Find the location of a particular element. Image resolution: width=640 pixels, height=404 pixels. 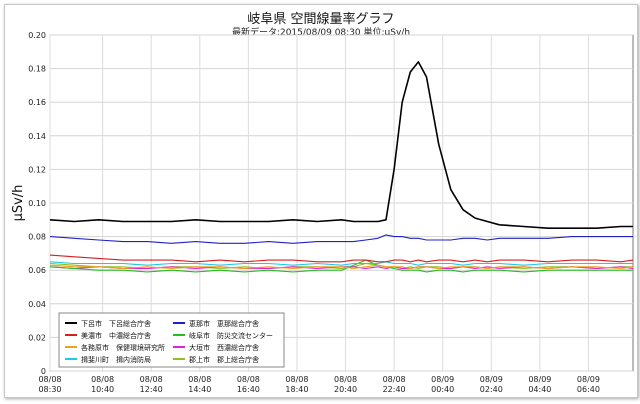

y-tick-label: 0.02 is located at coordinates (37, 337).